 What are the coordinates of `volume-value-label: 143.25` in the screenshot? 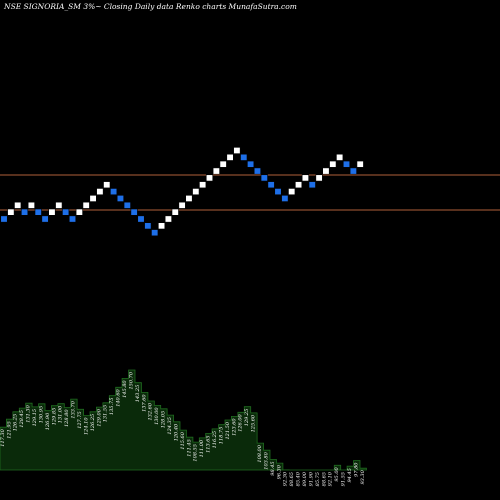 It's located at (138, 394).